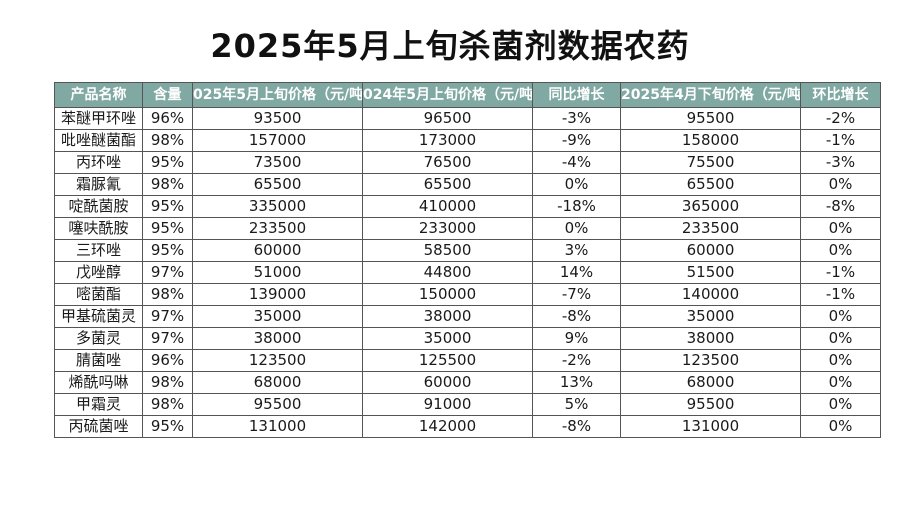  What do you see at coordinates (710, 95) in the screenshot?
I see `column-header: 2025年4月下旬价格（元/吨）` at bounding box center [710, 95].